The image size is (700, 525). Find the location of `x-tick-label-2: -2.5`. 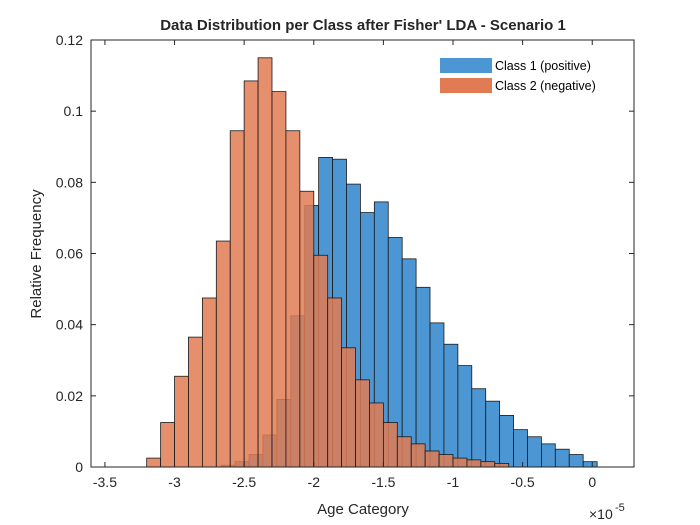

x-tick-label-2: -2.5 is located at coordinates (244, 482).